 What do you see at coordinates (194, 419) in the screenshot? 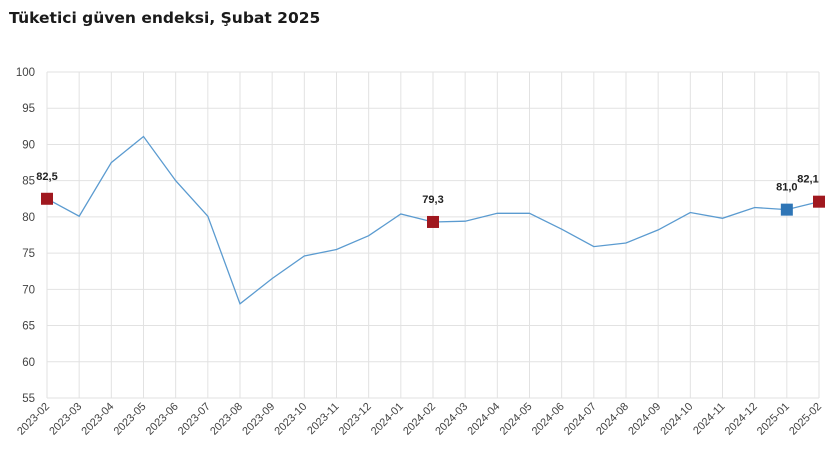
I see `x-tick-label: 2023-07` at bounding box center [194, 419].